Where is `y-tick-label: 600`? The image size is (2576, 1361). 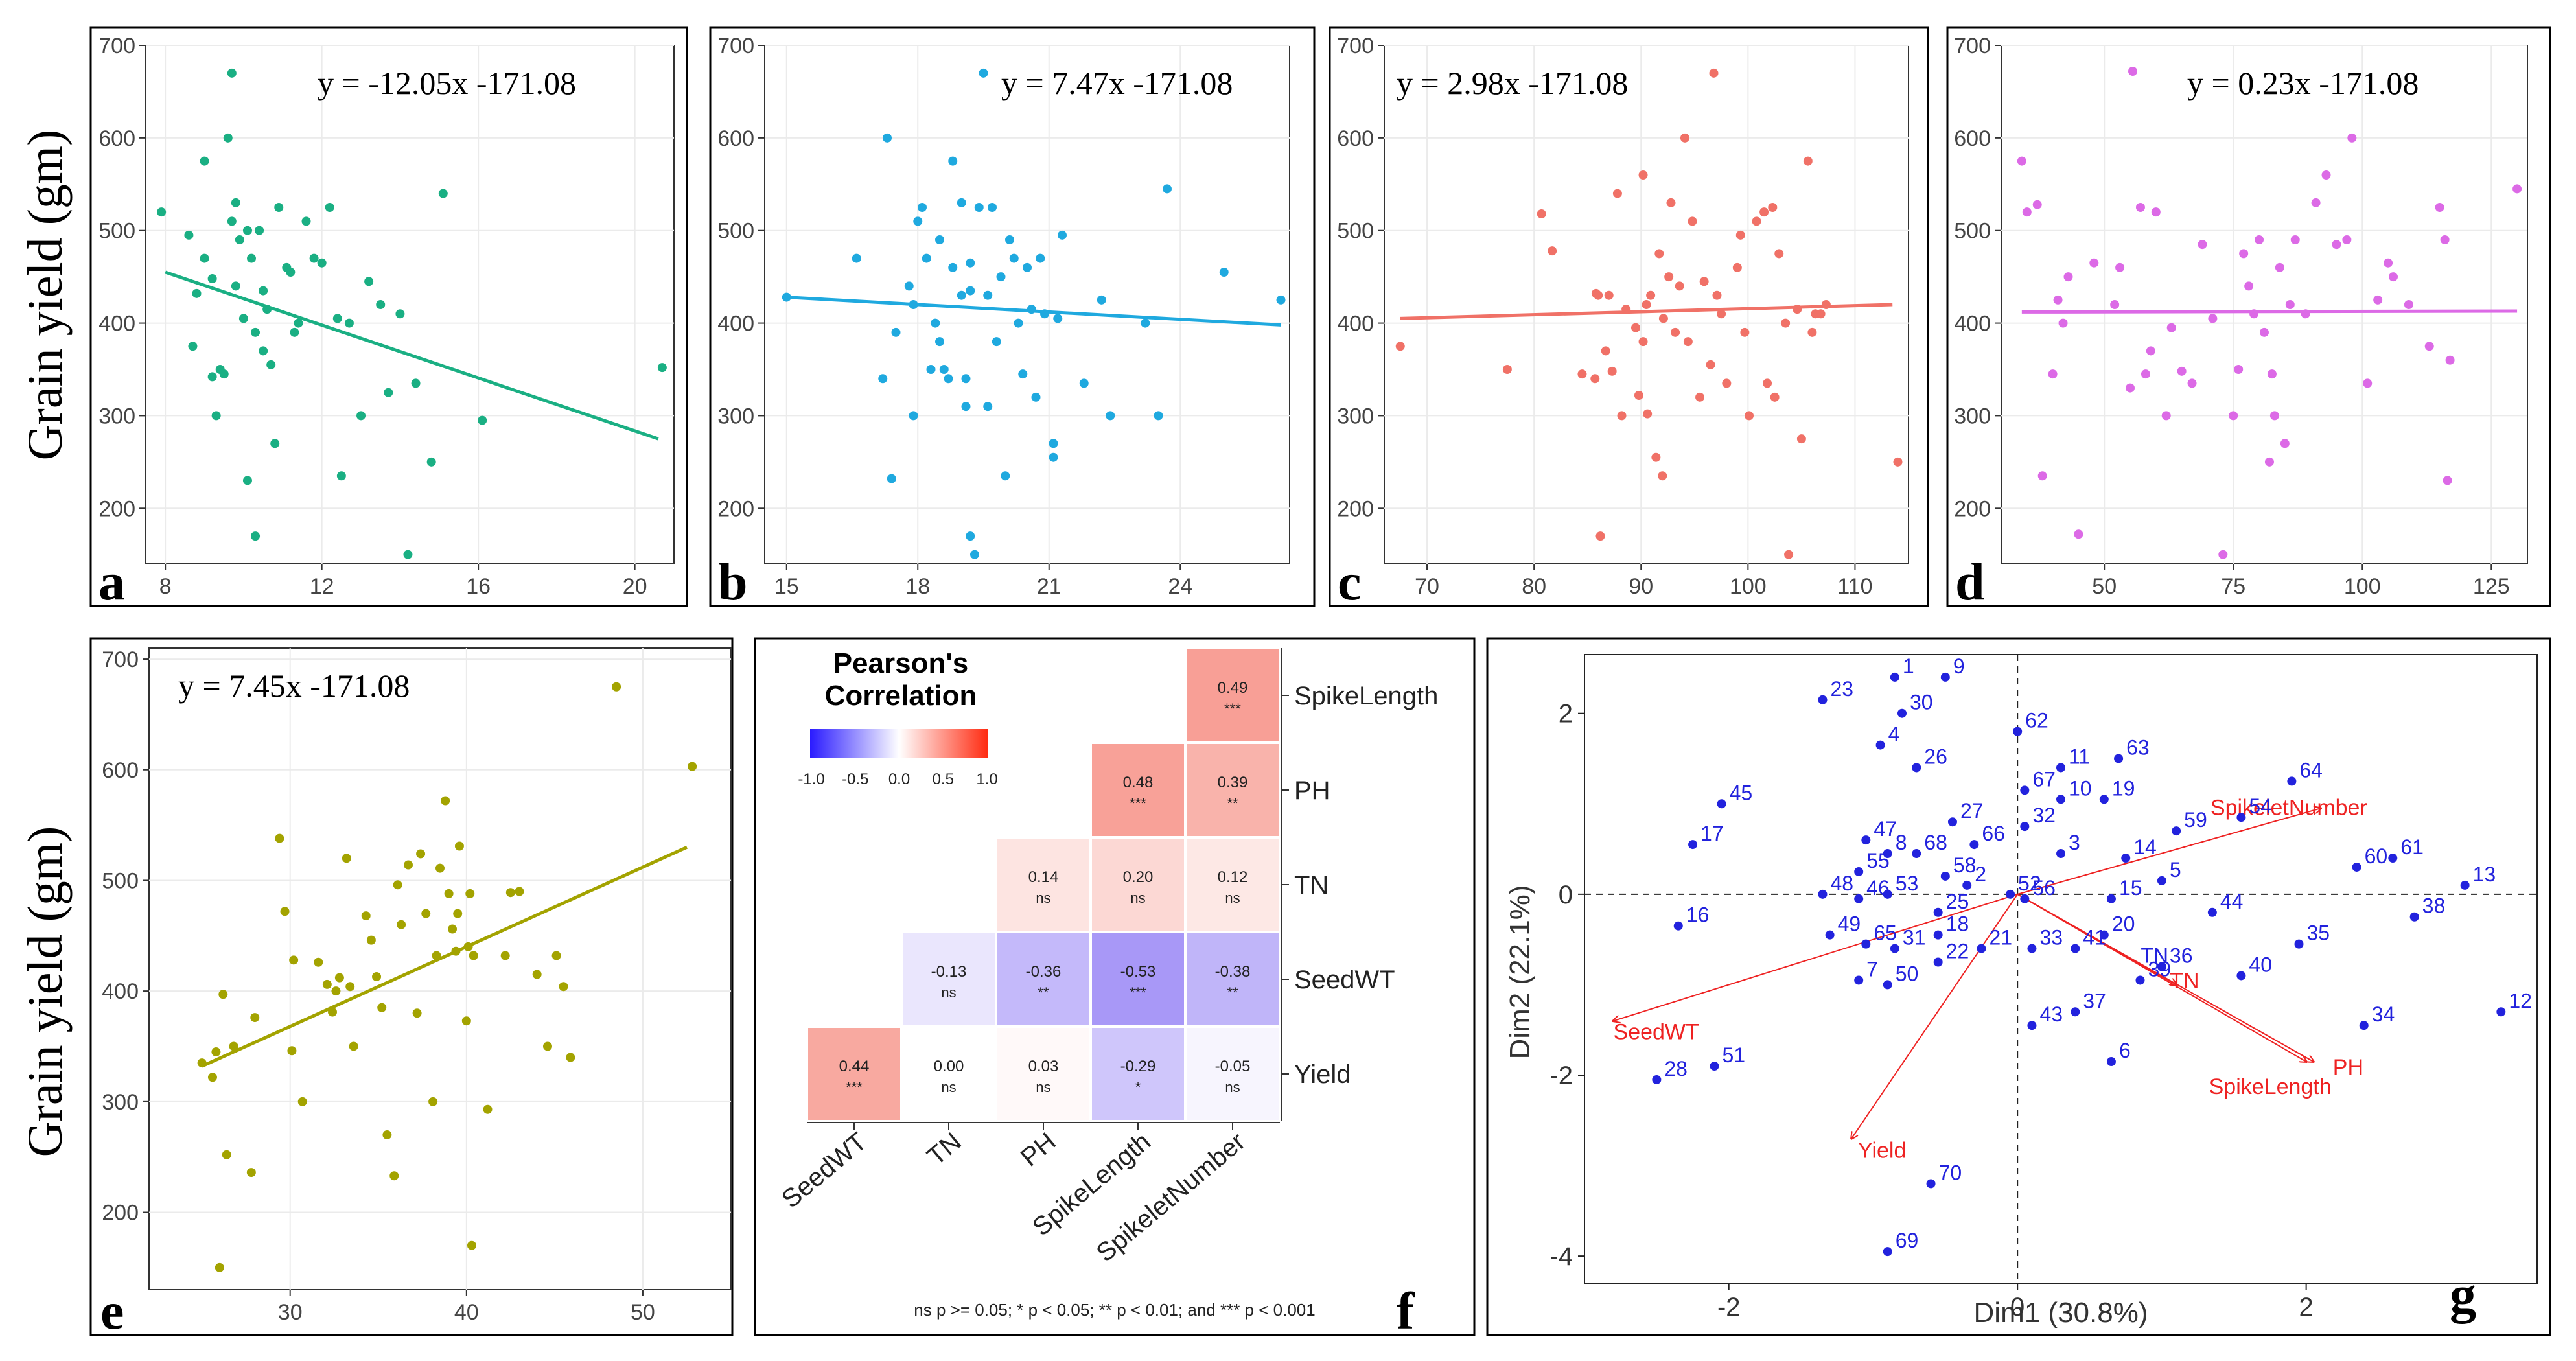
y-tick-label: 600 is located at coordinates (1973, 138).